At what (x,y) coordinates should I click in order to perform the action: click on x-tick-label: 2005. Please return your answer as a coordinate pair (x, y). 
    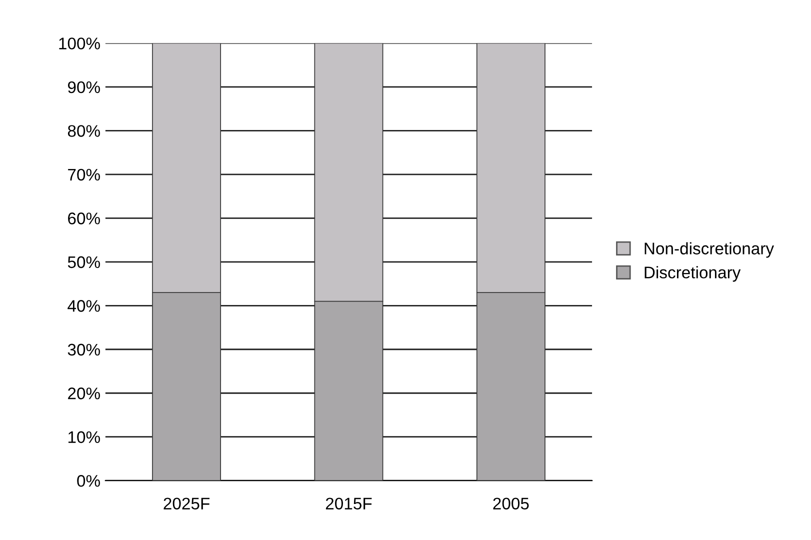
    Looking at the image, I should click on (511, 504).